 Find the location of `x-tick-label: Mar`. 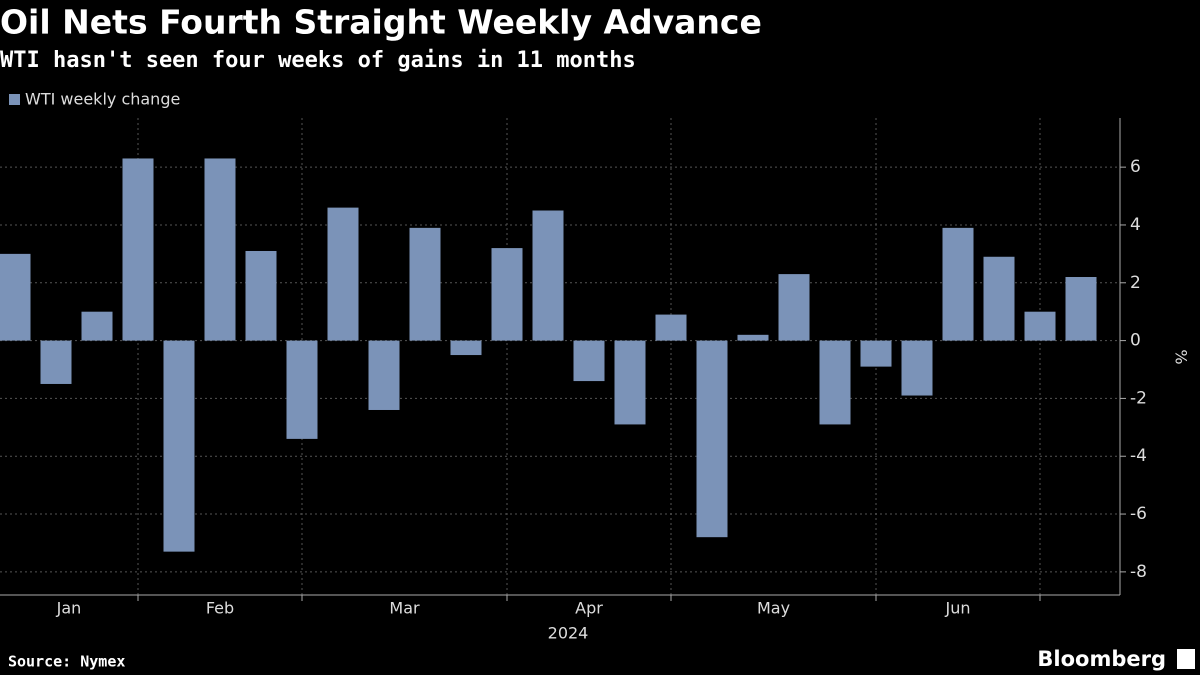

x-tick-label: Mar is located at coordinates (404, 608).